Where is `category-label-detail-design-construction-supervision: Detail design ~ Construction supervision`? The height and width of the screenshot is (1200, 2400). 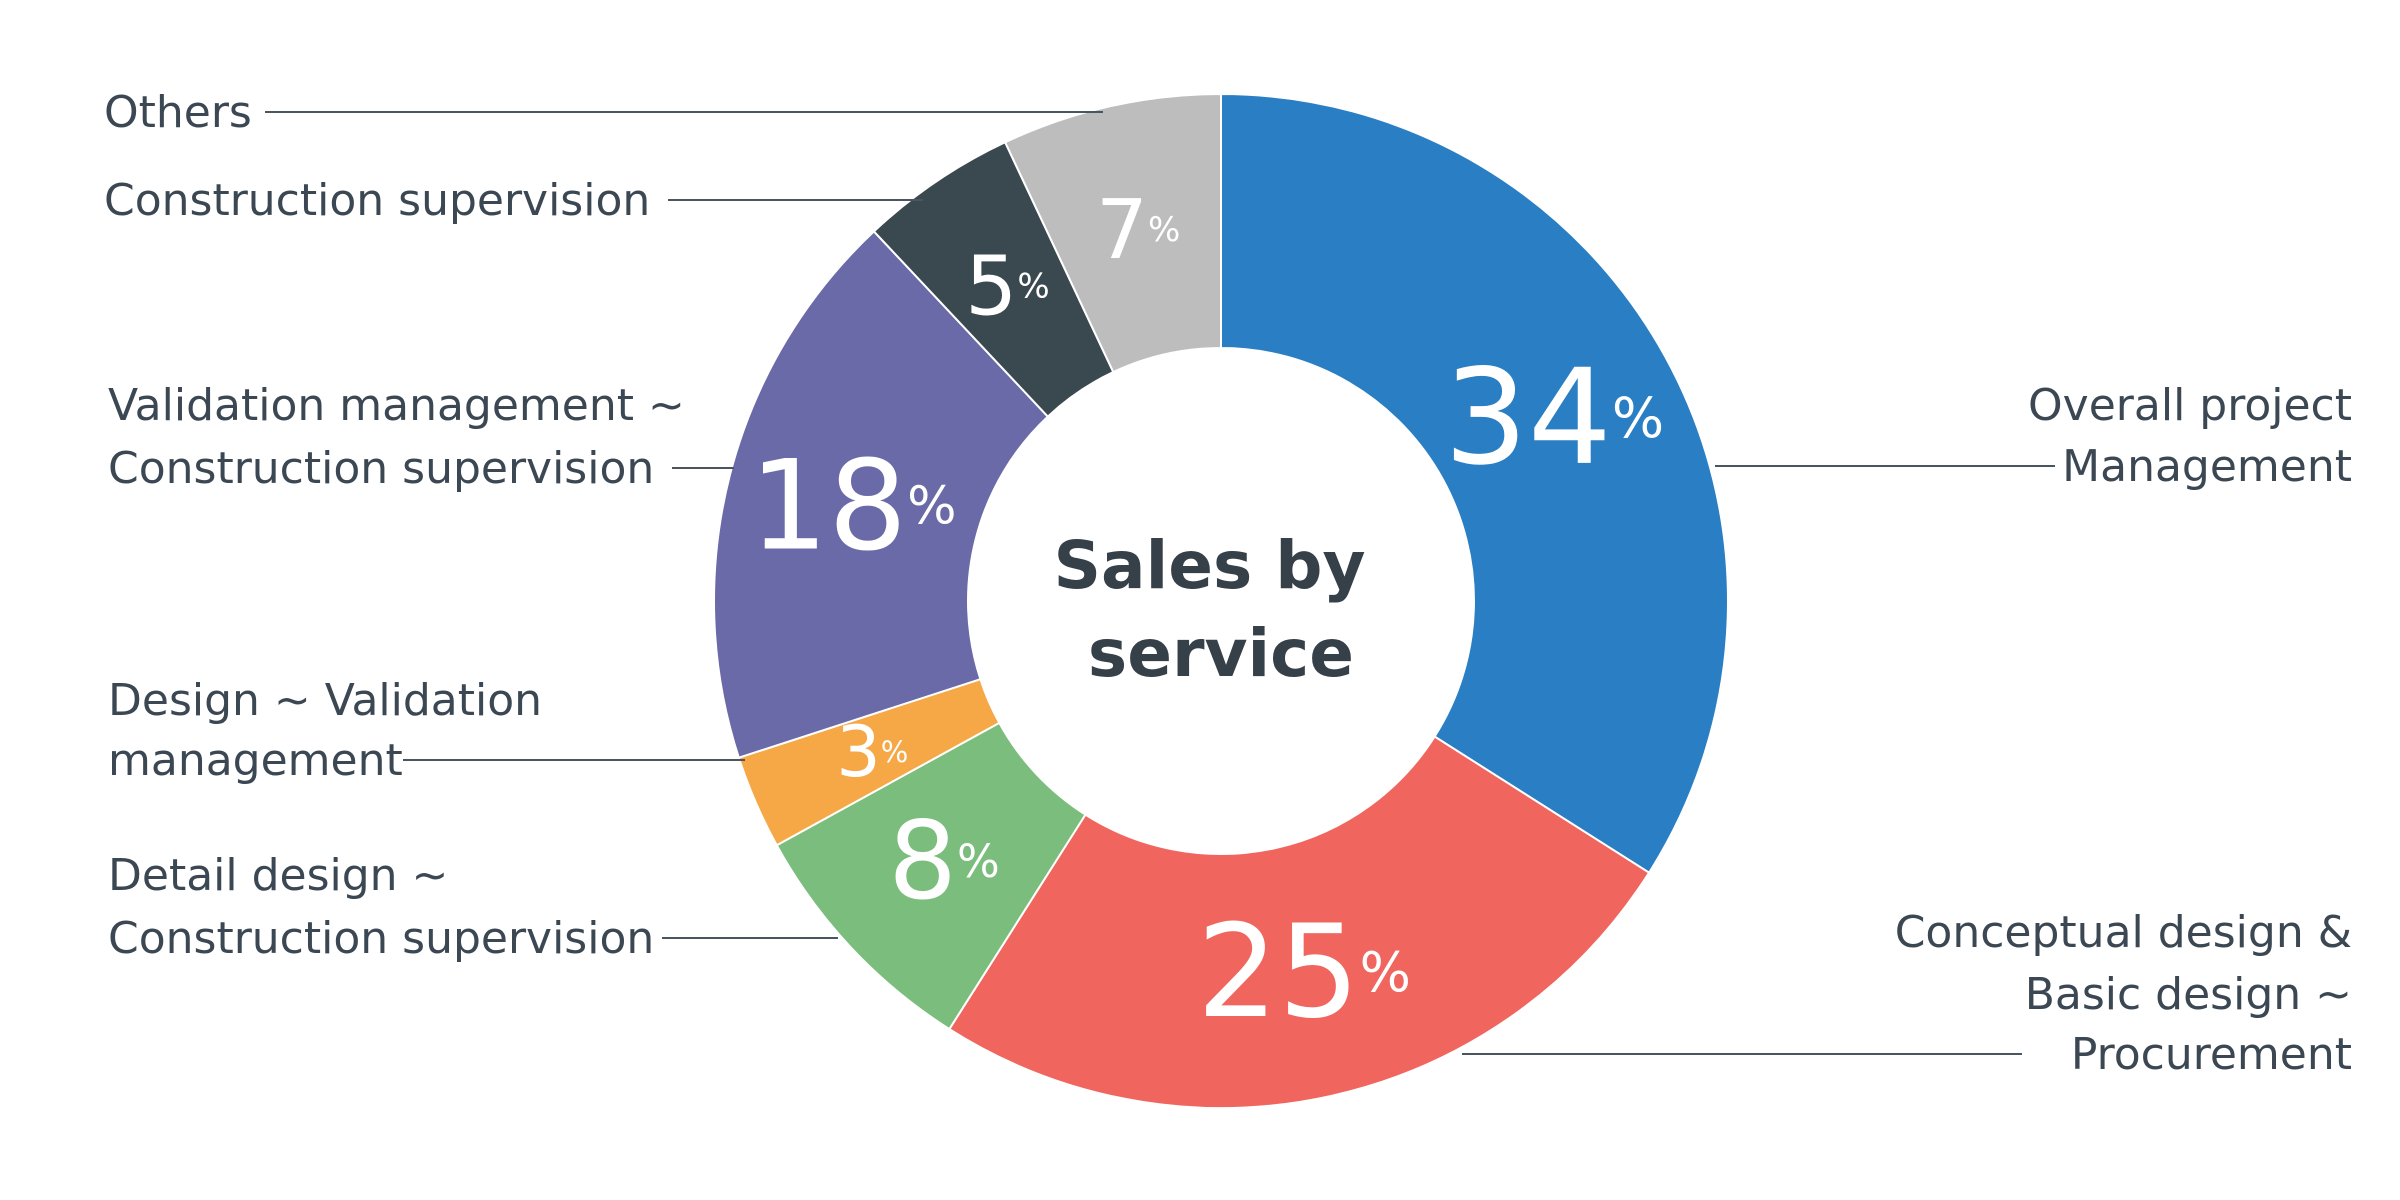
category-label-detail-design-construction-supervision: Detail design ~ Construction supervision is located at coordinates (381, 907).